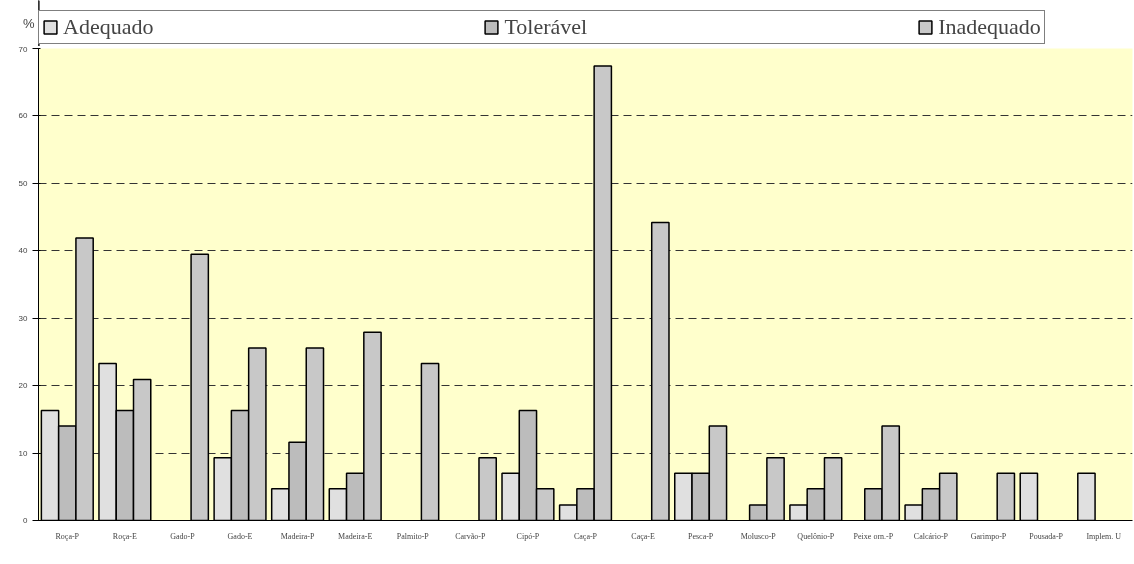 This screenshot has height=564, width=1134. I want to click on x-tick-label: Pousada-P, so click(1046, 536).